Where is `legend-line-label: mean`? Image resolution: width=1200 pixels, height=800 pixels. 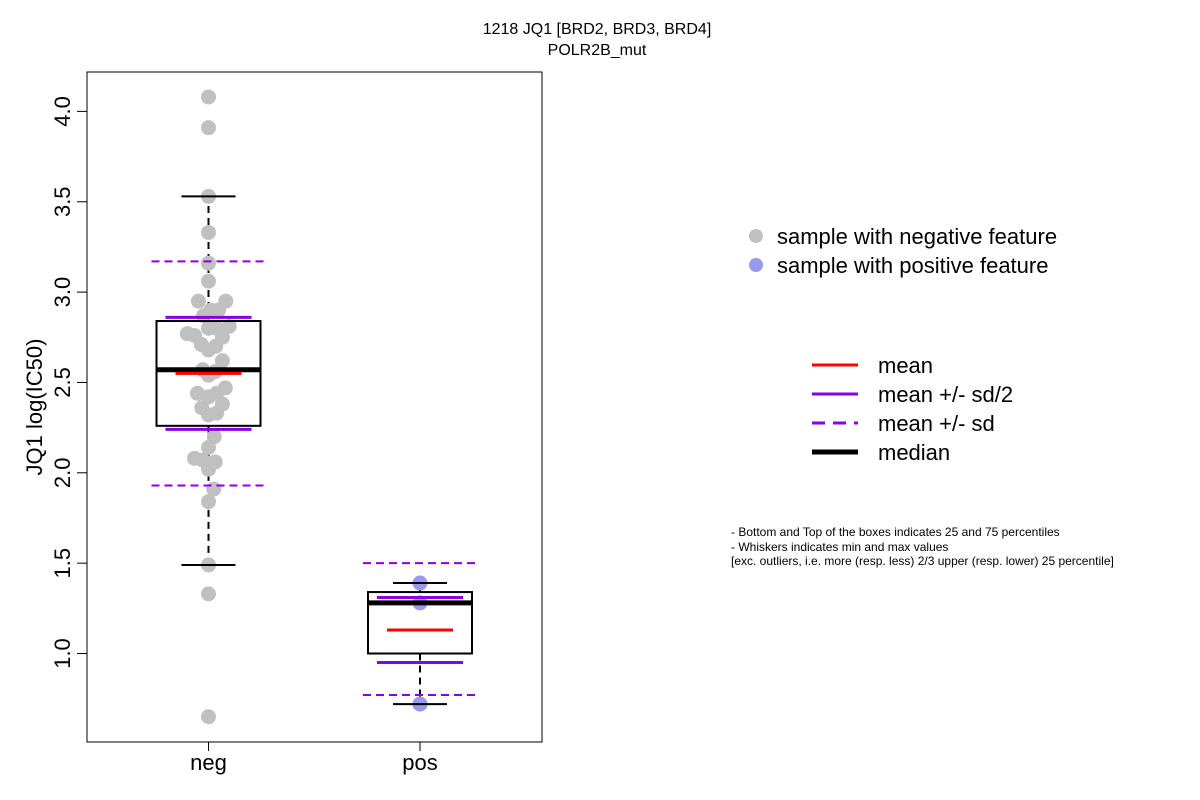 legend-line-label: mean is located at coordinates (905, 365).